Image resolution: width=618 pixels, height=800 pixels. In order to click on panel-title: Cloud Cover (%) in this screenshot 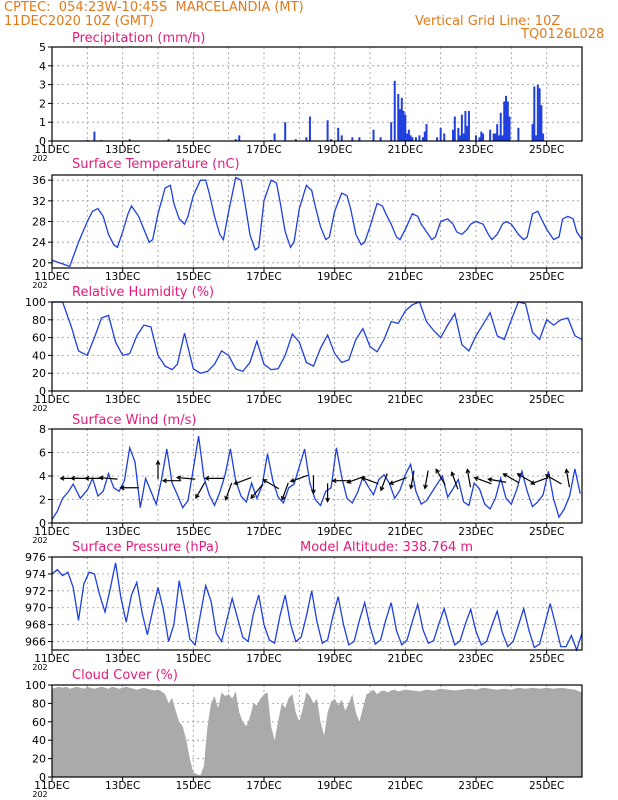, I will do `click(125, 675)`.